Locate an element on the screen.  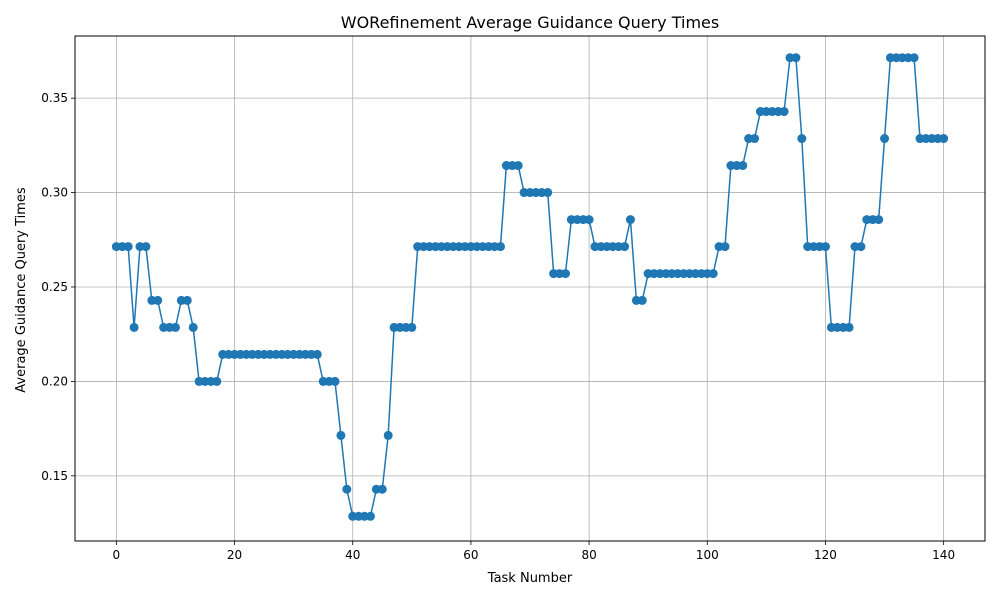
x-tick-label: 40 is located at coordinates (352, 555).